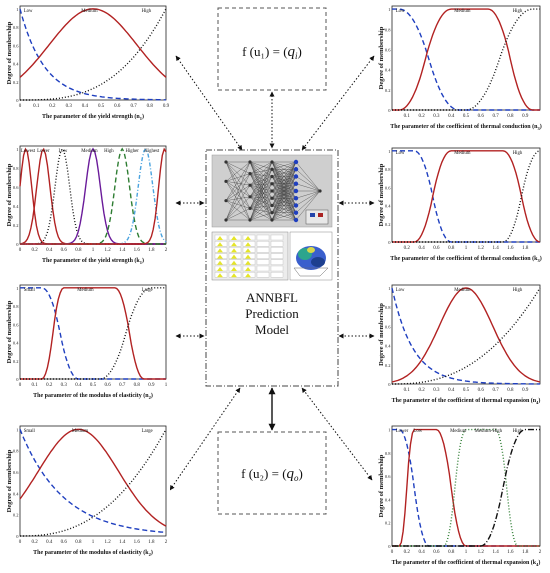 The image size is (550, 573). I want to click on x-tick-label: 1.2, so click(481, 248).